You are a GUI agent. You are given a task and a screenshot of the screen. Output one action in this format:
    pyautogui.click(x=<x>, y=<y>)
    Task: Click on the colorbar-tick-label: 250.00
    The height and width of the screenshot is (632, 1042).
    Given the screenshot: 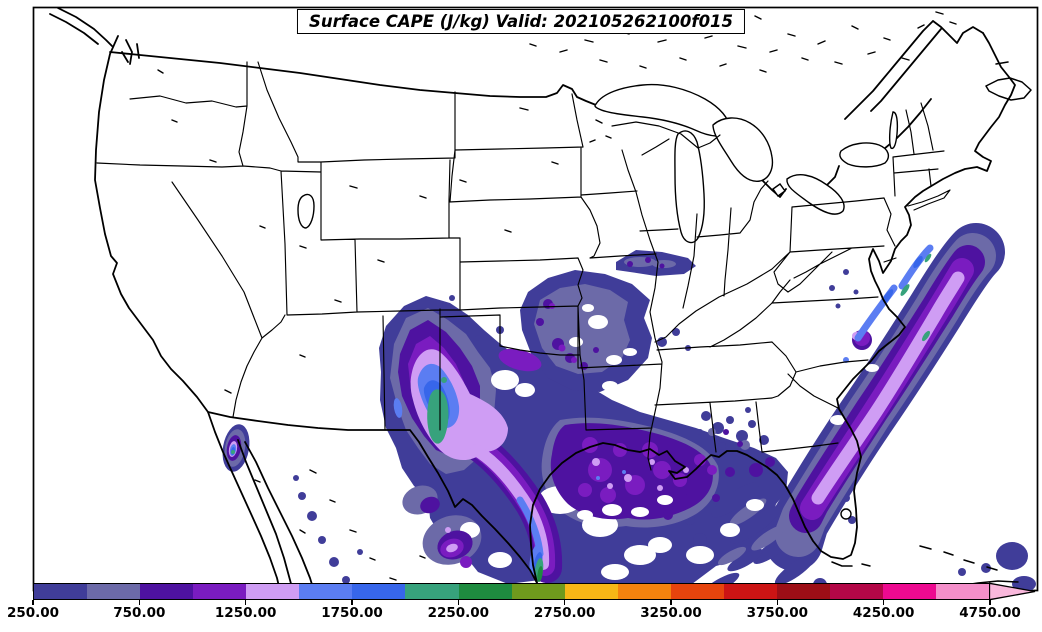 What is the action you would take?
    pyautogui.click(x=33, y=613)
    